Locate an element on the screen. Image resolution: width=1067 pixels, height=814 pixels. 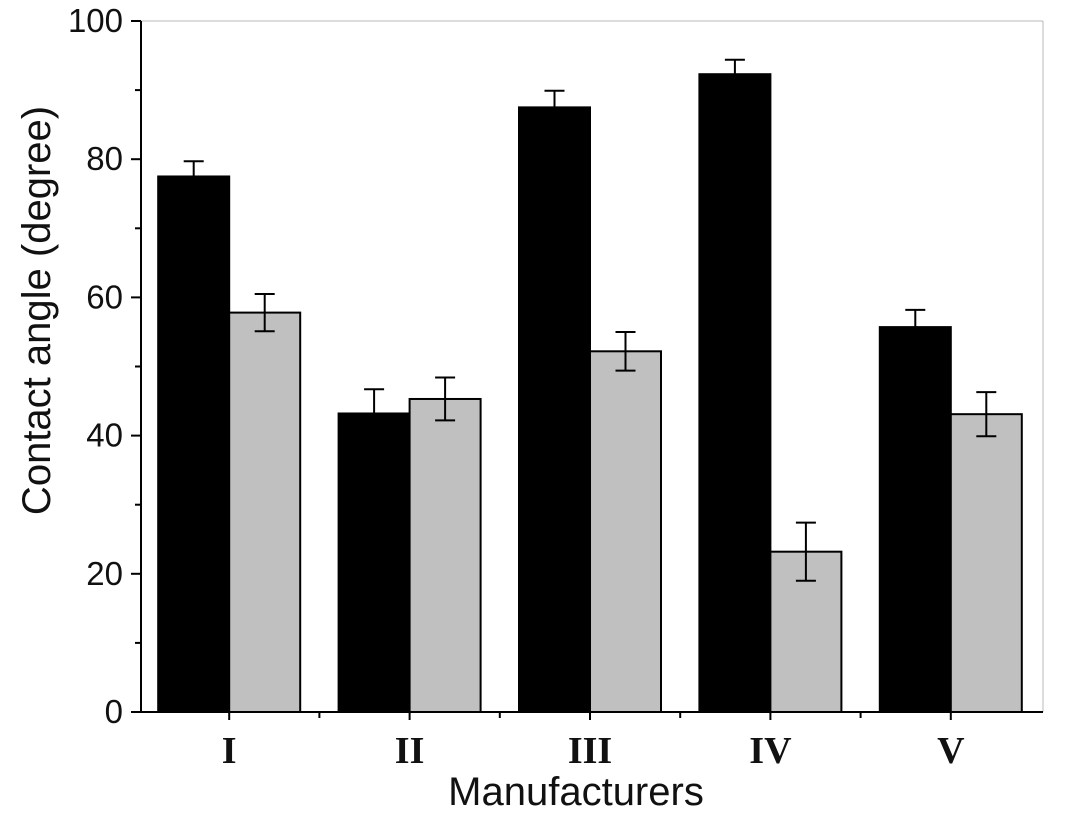
y-tick-label-100: 100 is located at coordinates (95, 20).